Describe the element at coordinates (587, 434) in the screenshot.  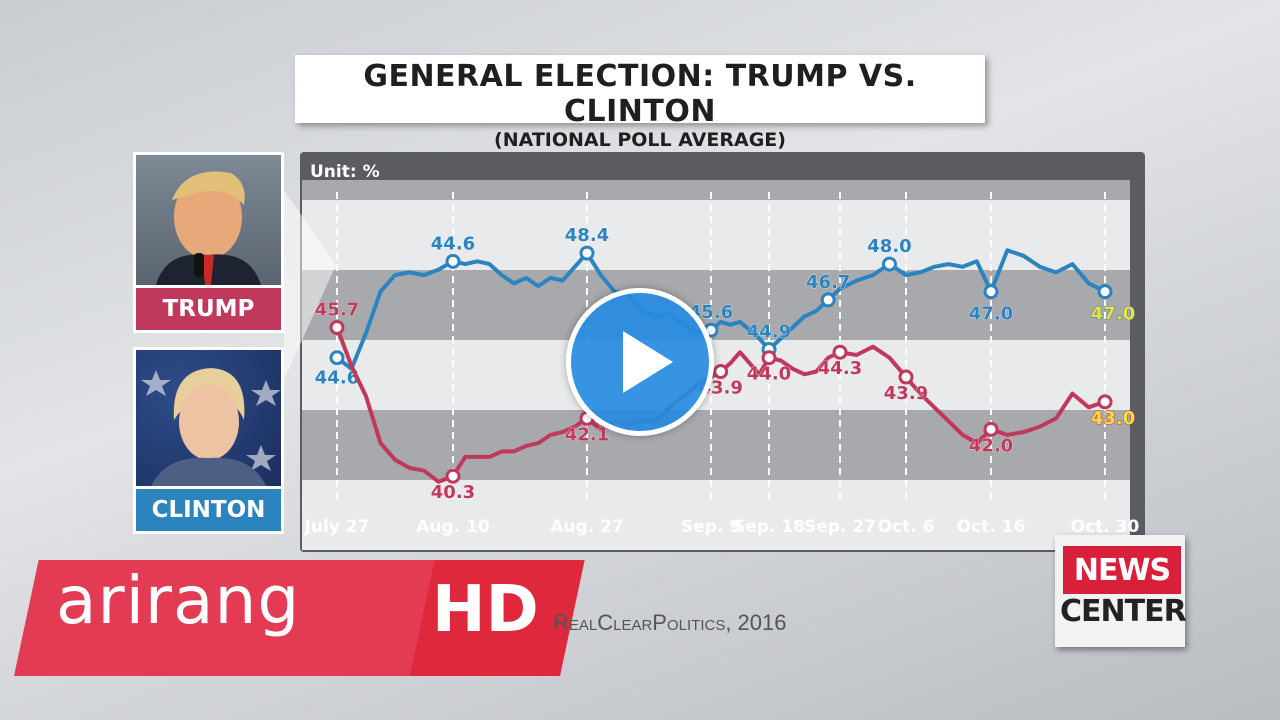
I see `data-label: 42.1` at that location.